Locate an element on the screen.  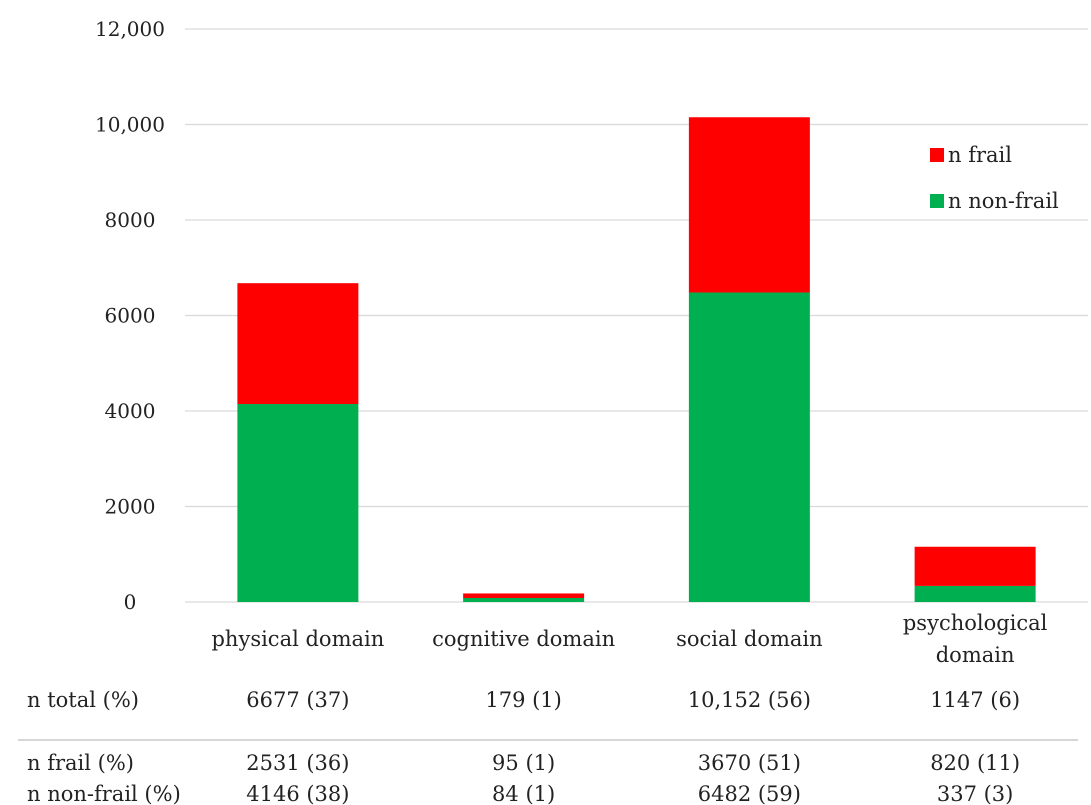
legend: n frail n non-frail is located at coordinates (994, 178).